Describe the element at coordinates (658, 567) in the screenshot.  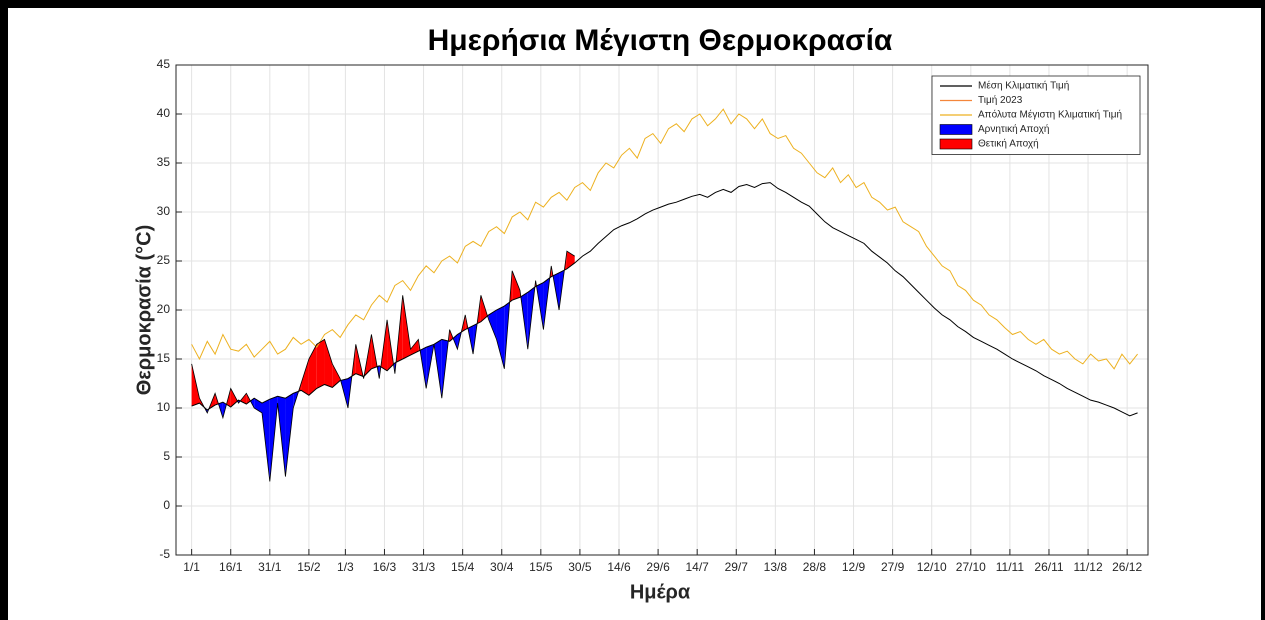
I see `x-tick-label: 29/6` at that location.